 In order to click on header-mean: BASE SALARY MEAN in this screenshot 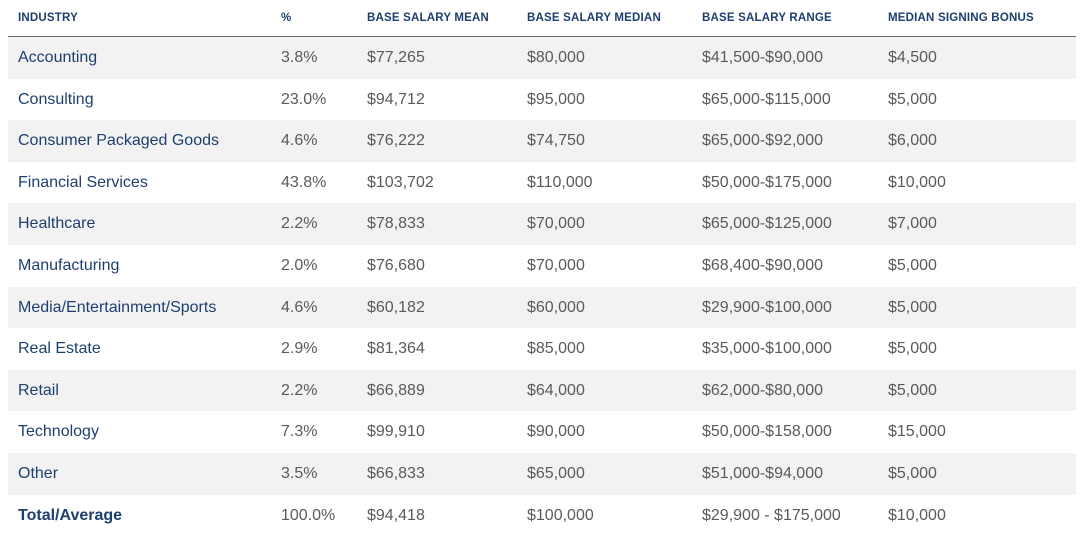, I will do `click(428, 18)`.